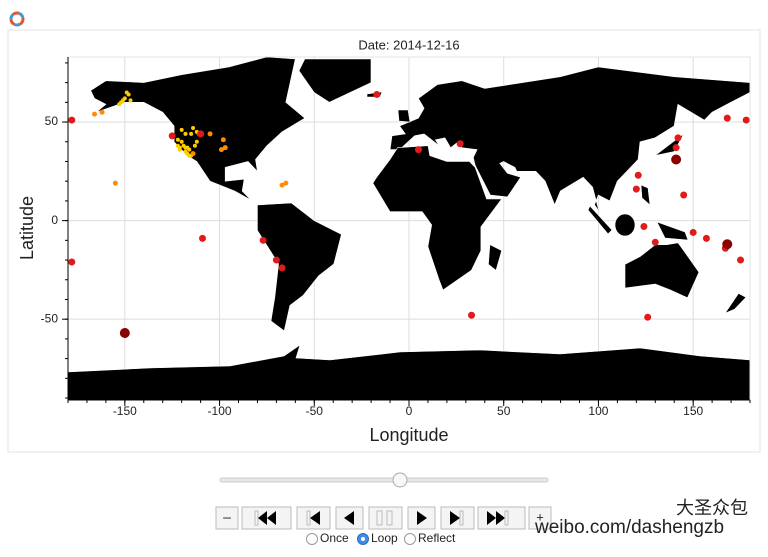 The image size is (768, 557). What do you see at coordinates (400, 480) in the screenshot?
I see `slider-handle` at bounding box center [400, 480].